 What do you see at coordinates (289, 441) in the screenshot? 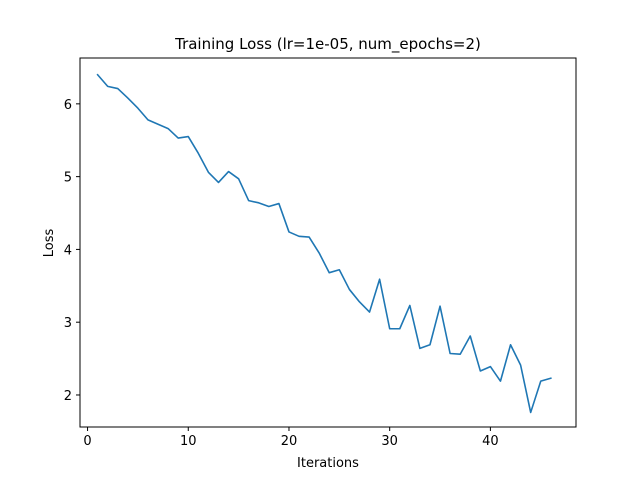
I see `x-tick-label: 20` at bounding box center [289, 441].